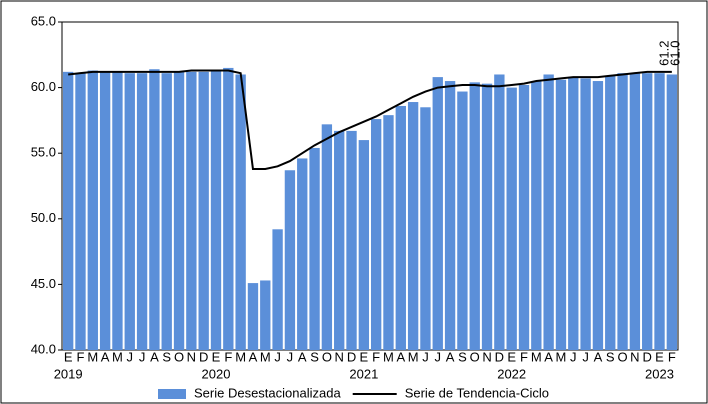  What do you see at coordinates (43, 217) in the screenshot?
I see `y-tick-label: 50.0` at bounding box center [43, 217].